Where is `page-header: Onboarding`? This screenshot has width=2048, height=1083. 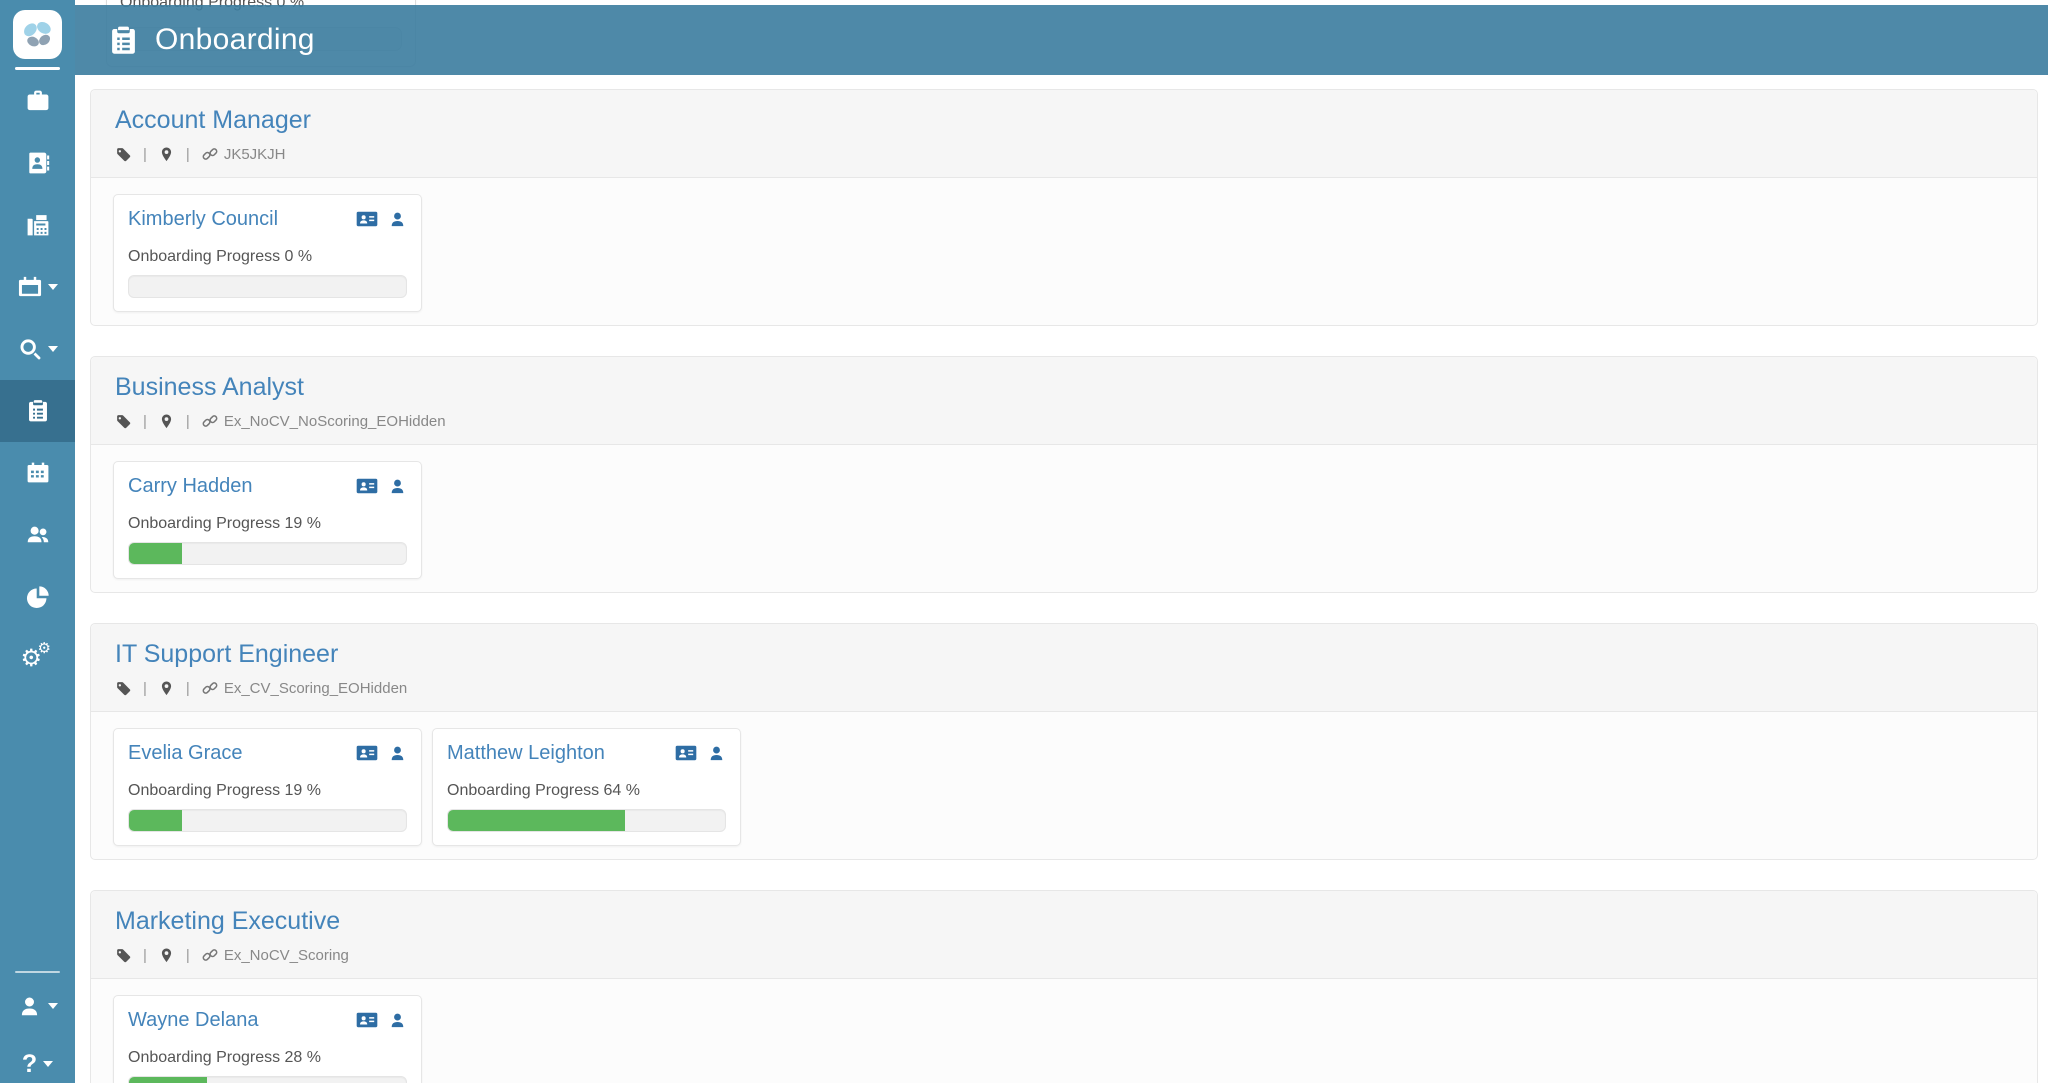
page-header: Onboarding is located at coordinates (1061, 40).